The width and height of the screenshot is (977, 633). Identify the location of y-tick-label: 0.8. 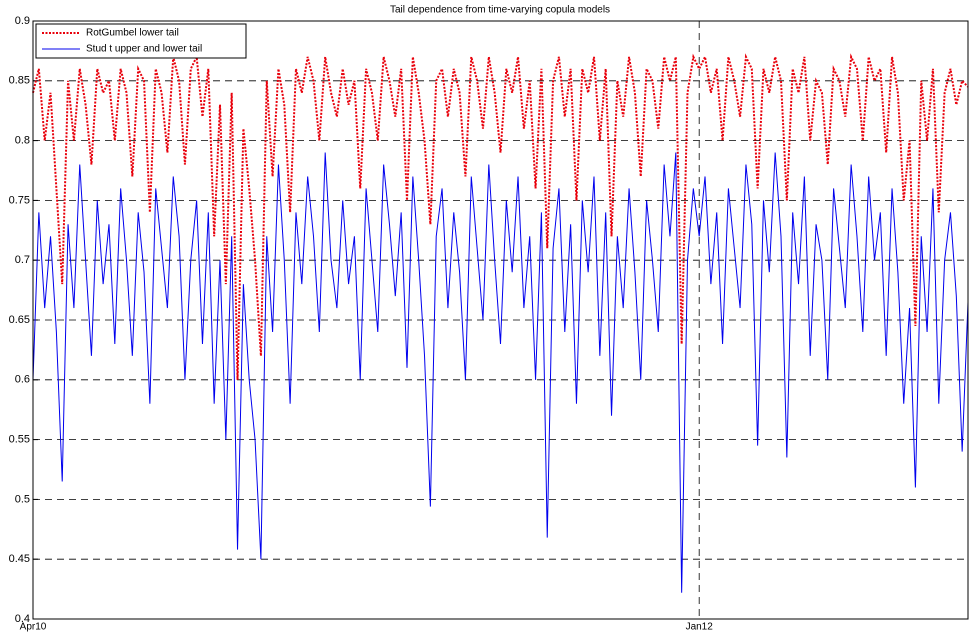
(22, 141).